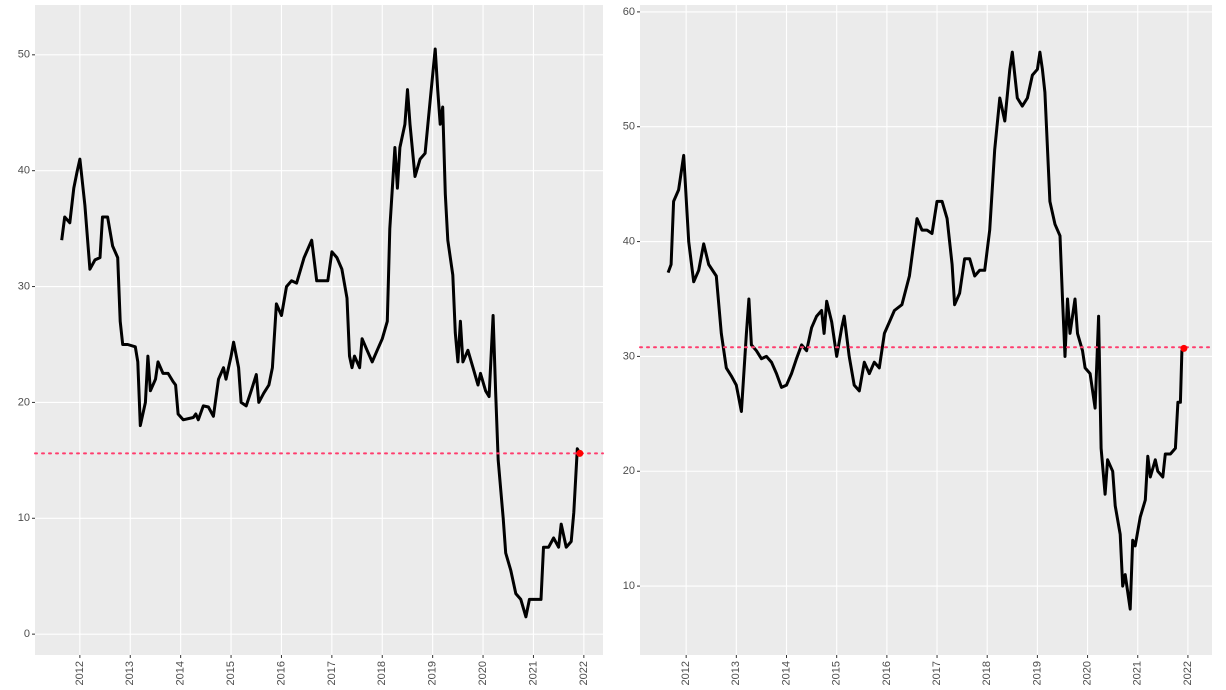 This screenshot has width=1226, height=690. What do you see at coordinates (629, 12) in the screenshot?
I see `y-tick-label: 60` at bounding box center [629, 12].